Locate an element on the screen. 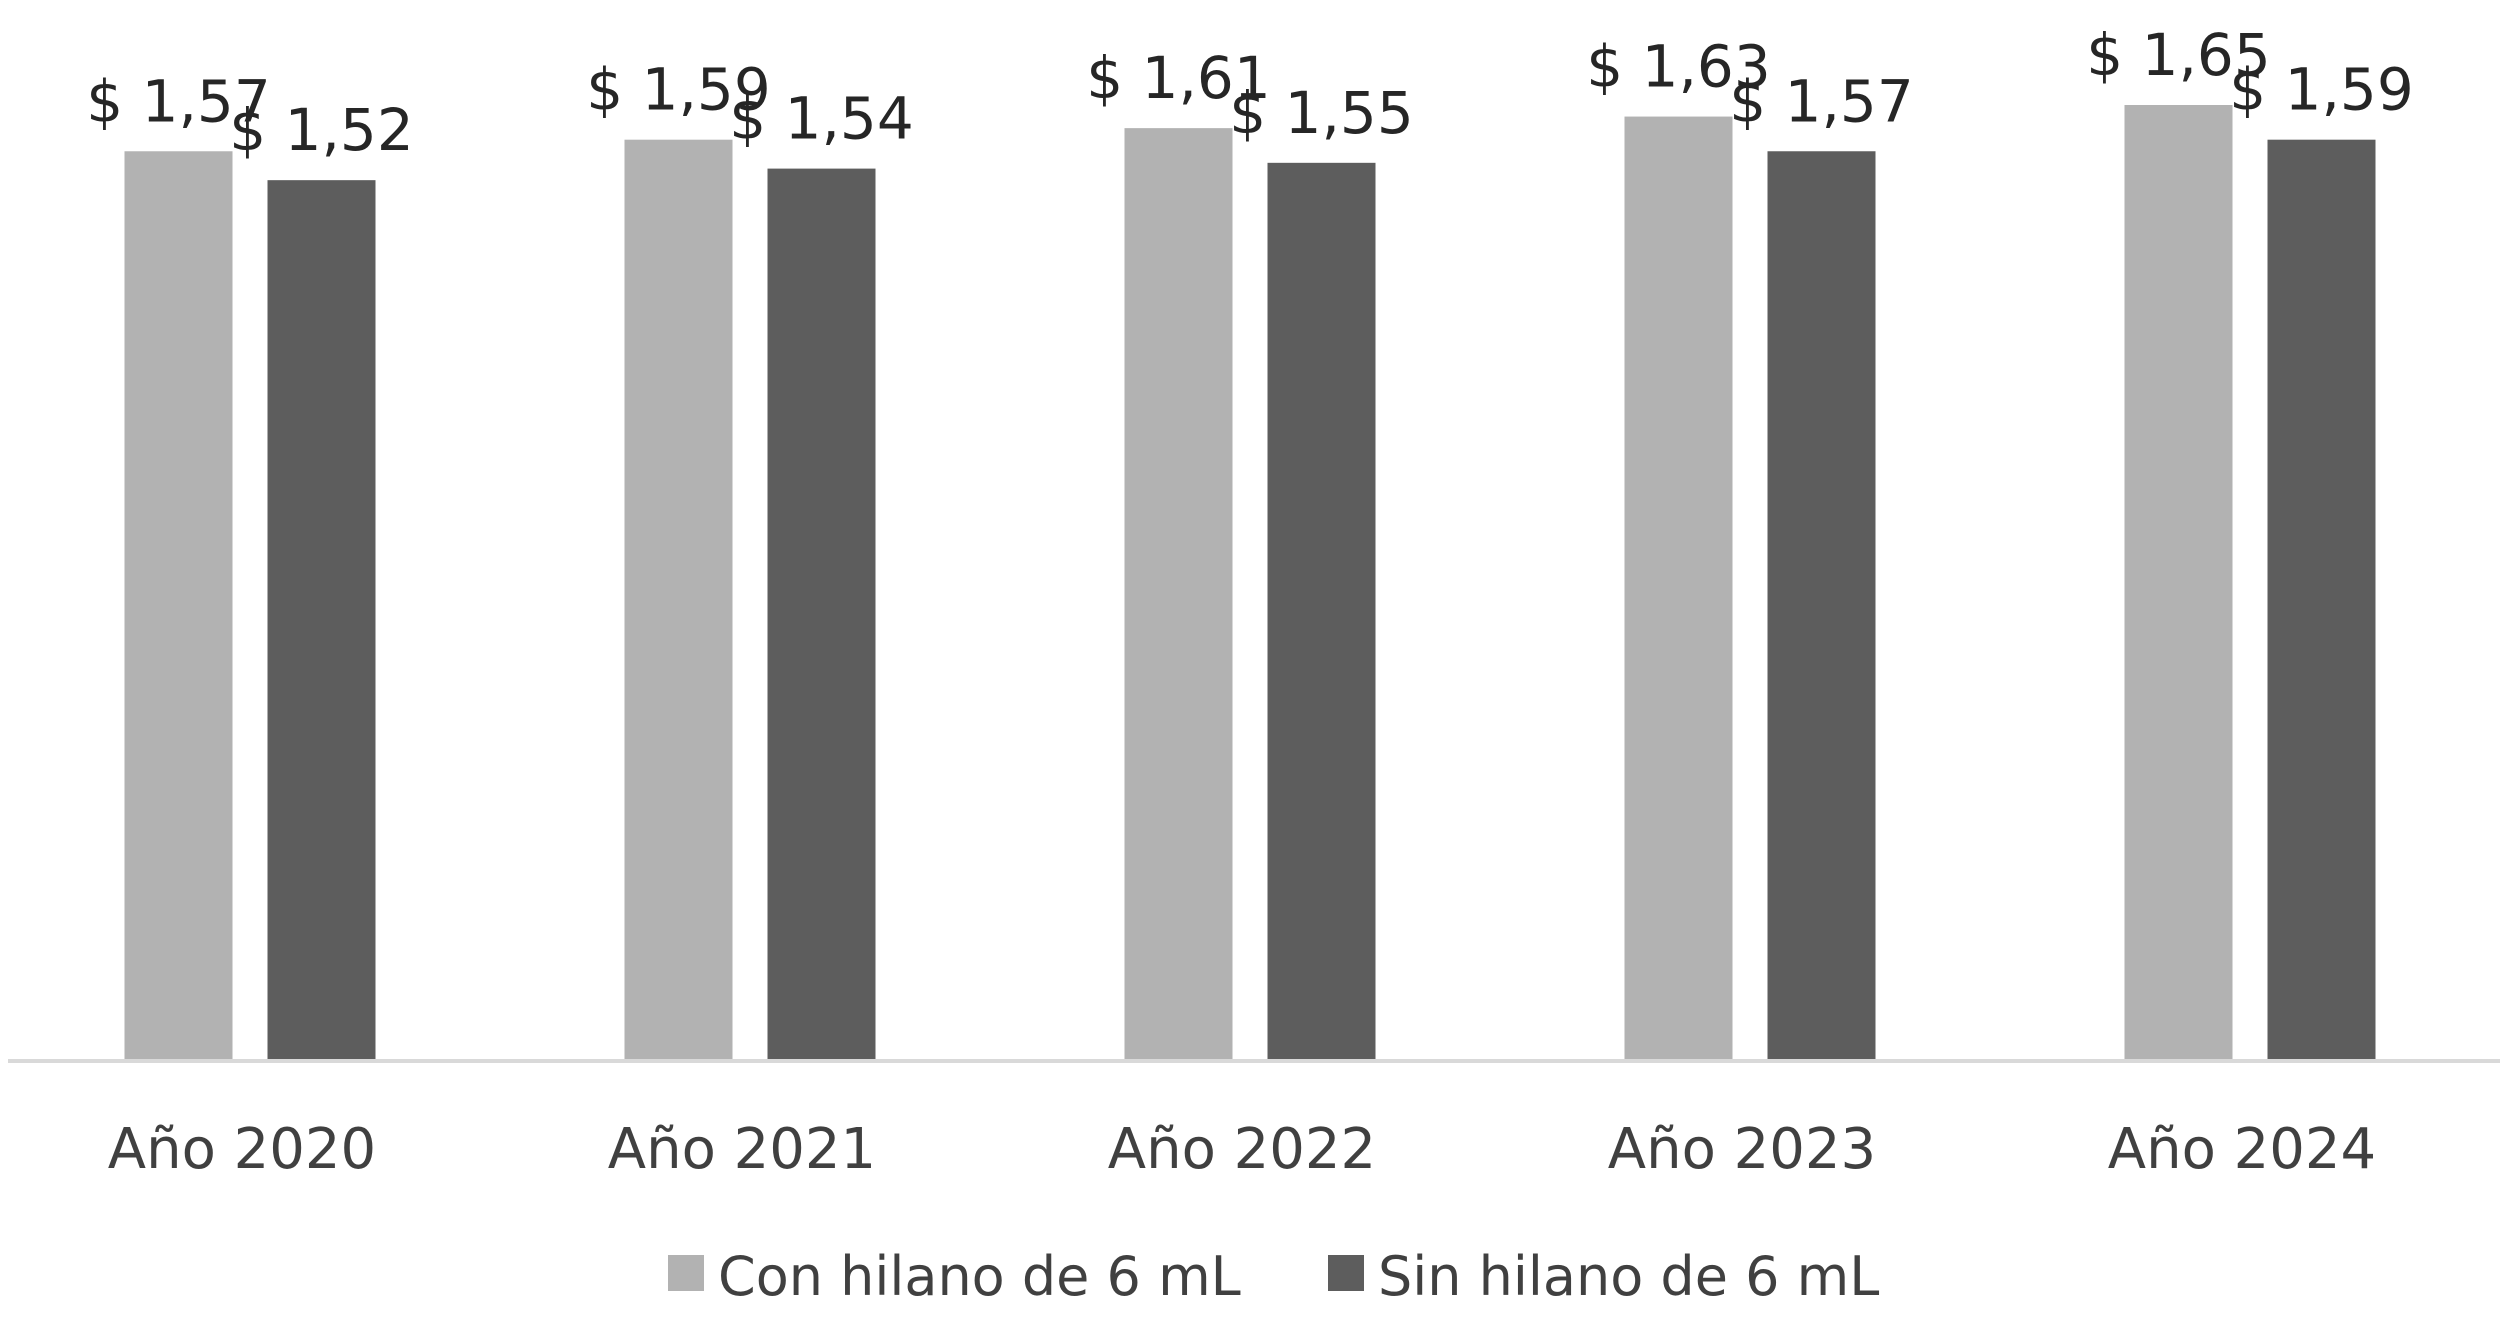 The image size is (2508, 1325). legend: Con hilano de 6 mL Sin hilano de 6 mL is located at coordinates (1273, 1276).